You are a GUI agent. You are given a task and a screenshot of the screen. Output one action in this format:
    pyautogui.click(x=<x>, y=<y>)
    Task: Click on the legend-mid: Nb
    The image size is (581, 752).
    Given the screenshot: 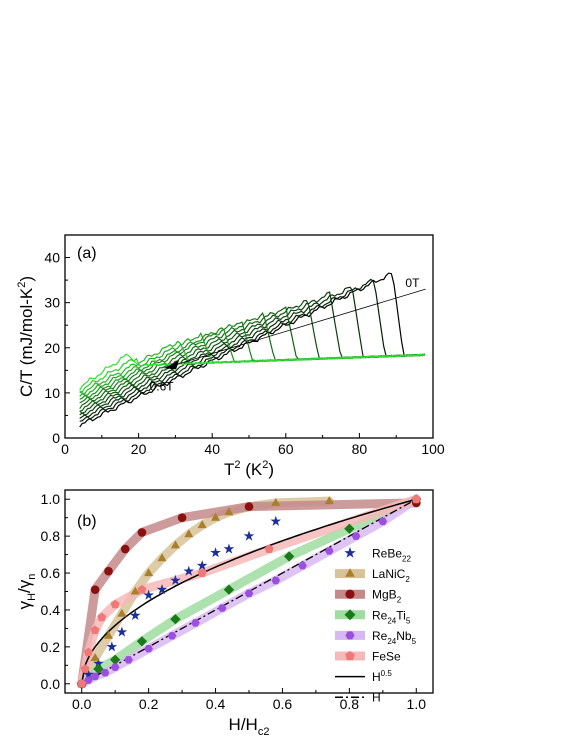 What is the action you would take?
    pyautogui.click(x=404, y=636)
    